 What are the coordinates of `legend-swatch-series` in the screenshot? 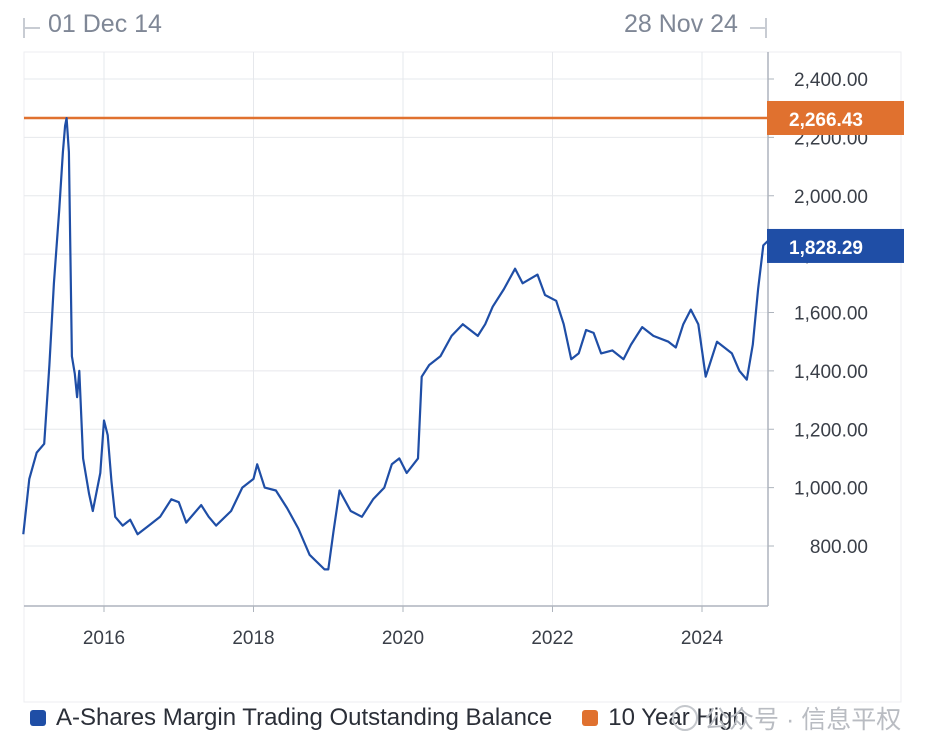 It's located at (38, 718).